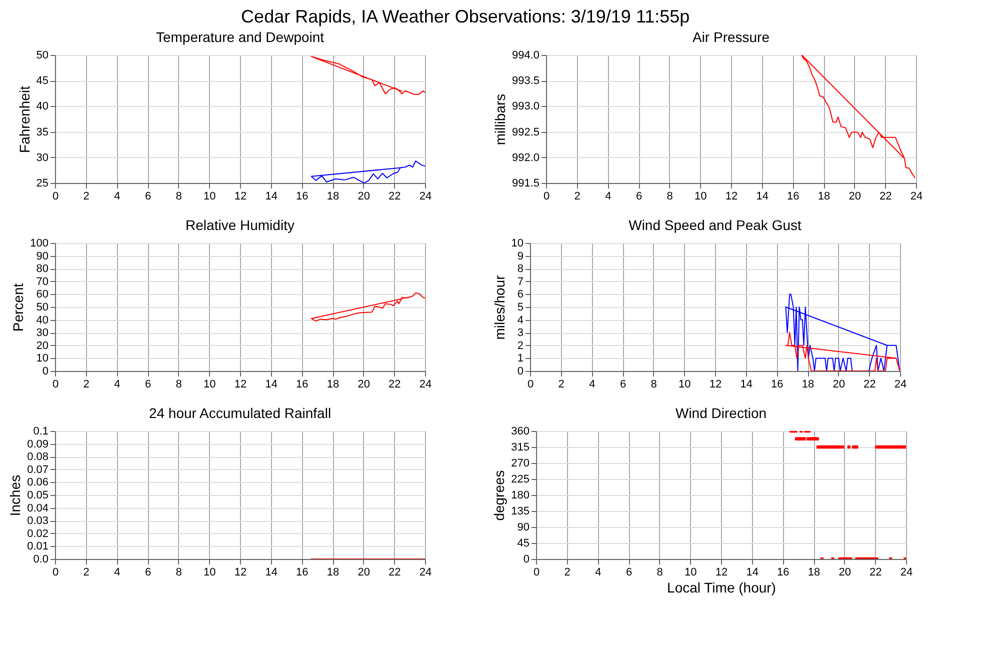 This screenshot has height=660, width=1000. Describe the element at coordinates (520, 320) in the screenshot. I see `y-tick-label: 4` at that location.